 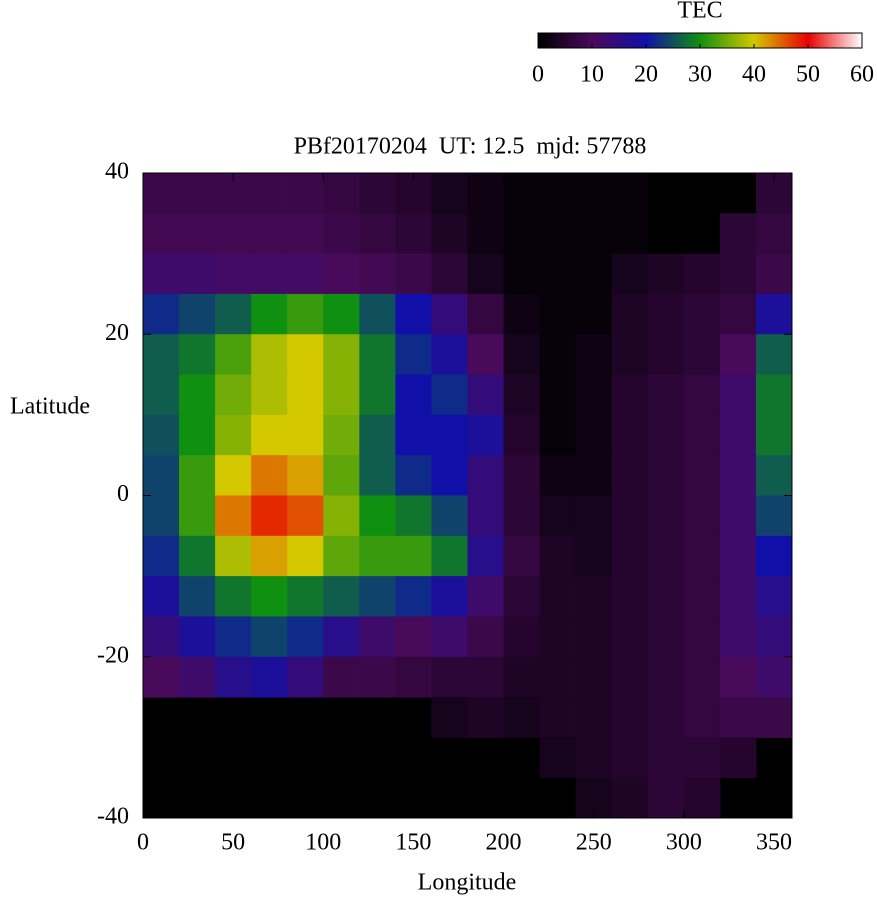 What do you see at coordinates (113, 817) in the screenshot?
I see `y-tick-label: -40` at bounding box center [113, 817].